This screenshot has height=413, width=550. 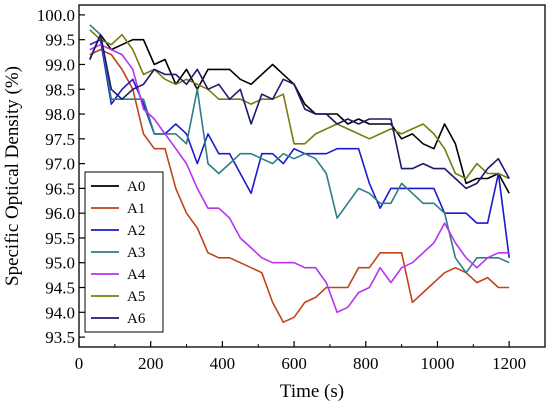 What do you see at coordinates (151, 363) in the screenshot?
I see `x-tick-label: 200` at bounding box center [151, 363].